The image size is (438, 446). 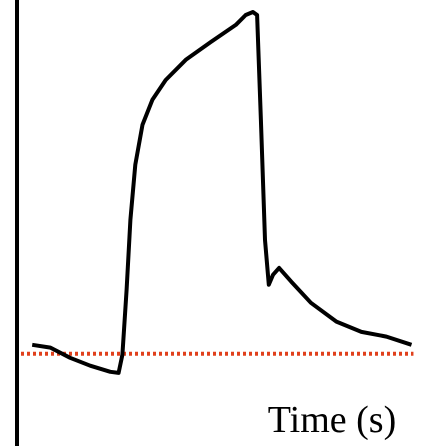 I want to click on x-axis-label: Time (s), so click(x=332, y=420).